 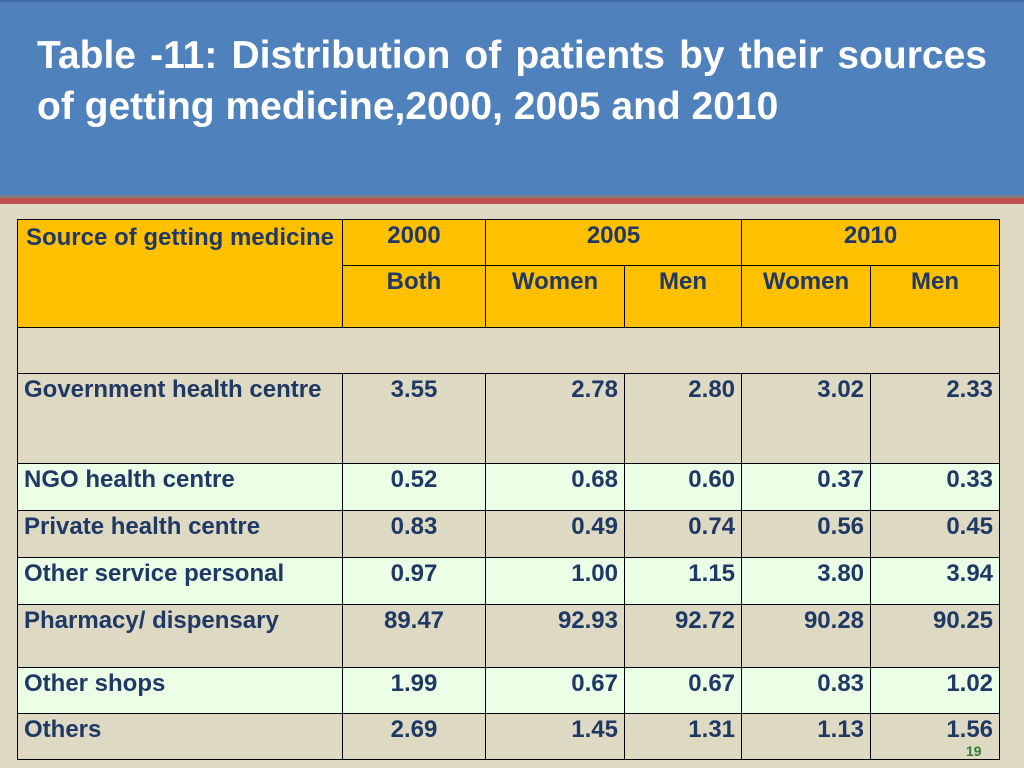 I want to click on row-source: Private health centre, so click(x=180, y=534).